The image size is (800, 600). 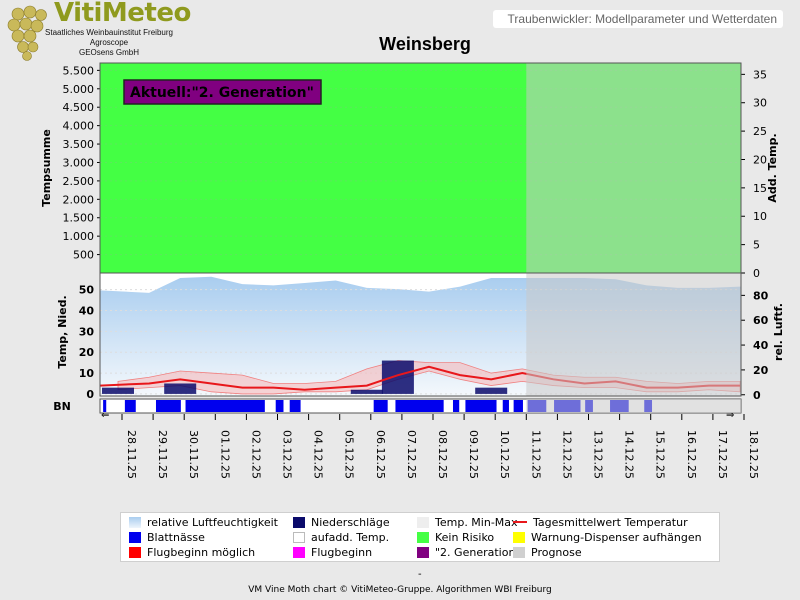 I want to click on x-tick-label: 17.12.25, so click(x=722, y=454).